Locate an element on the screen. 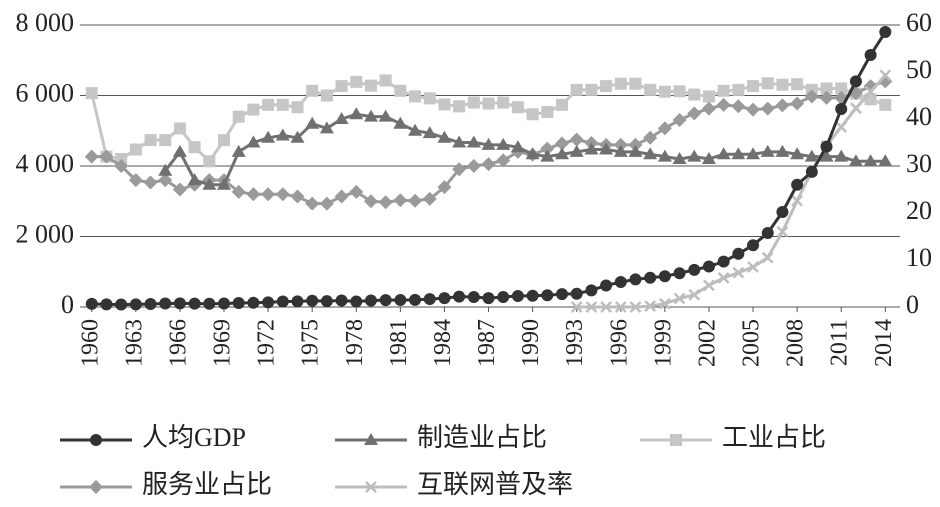 The width and height of the screenshot is (940, 507). y-tick-label: 8 000 is located at coordinates (45, 22).